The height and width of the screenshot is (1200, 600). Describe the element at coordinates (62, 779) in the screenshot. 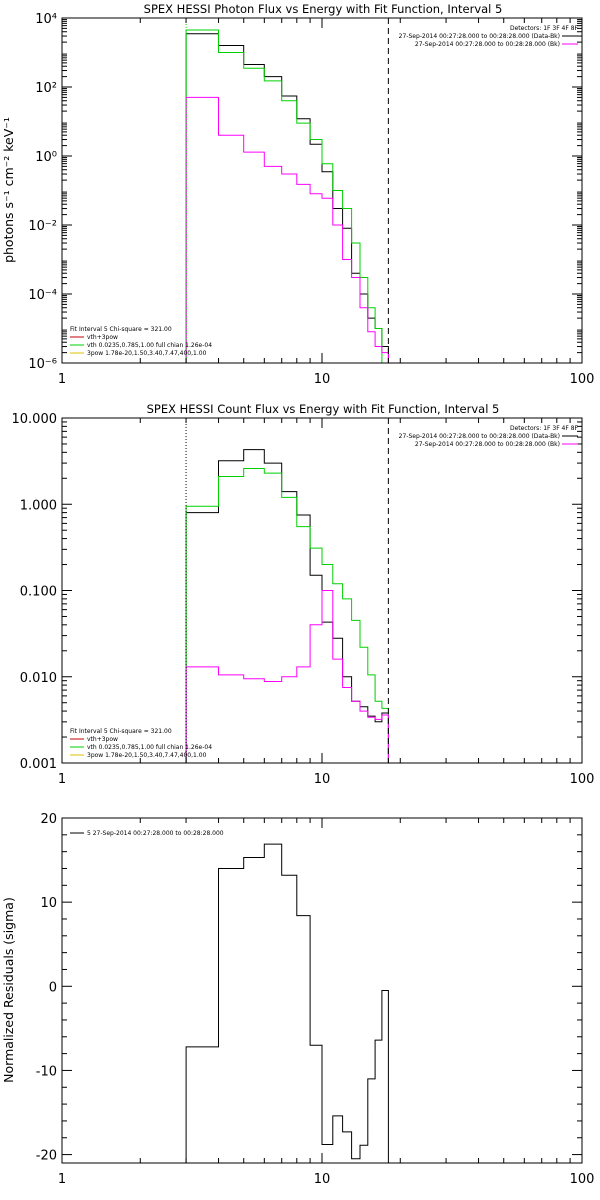

I see `panel2-xtick-label: 1` at that location.